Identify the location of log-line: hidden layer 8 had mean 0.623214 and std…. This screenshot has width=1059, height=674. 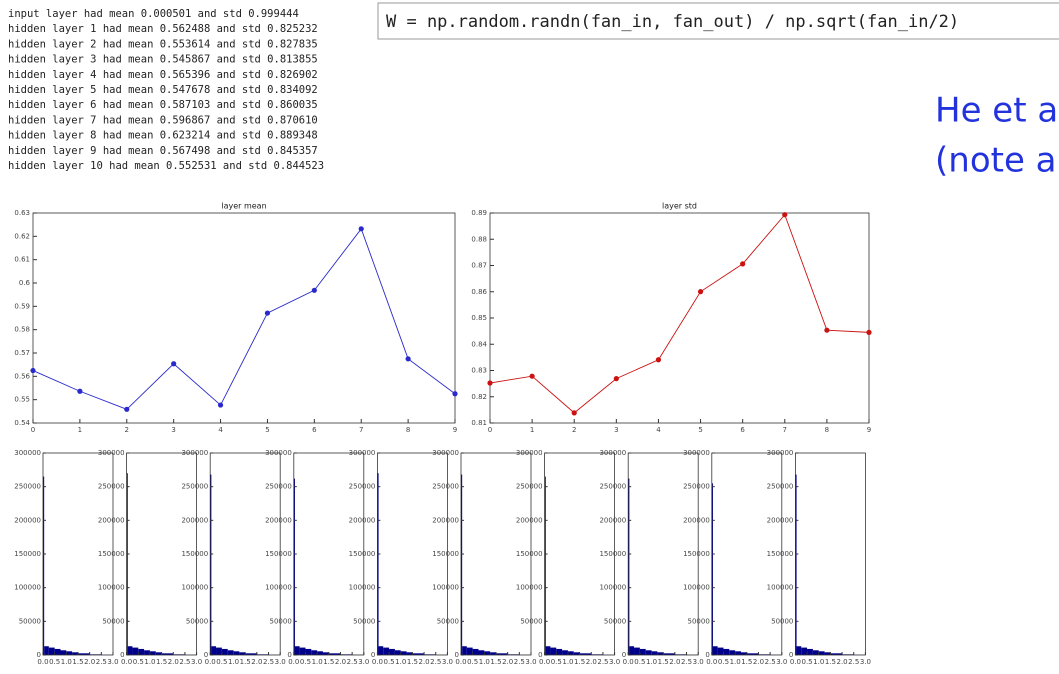
(163, 136).